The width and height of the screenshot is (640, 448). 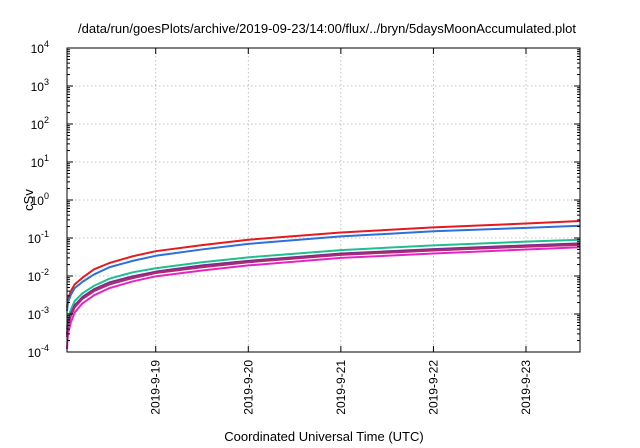 I want to click on y-tick-label: 10⁻³, so click(x=38, y=313).